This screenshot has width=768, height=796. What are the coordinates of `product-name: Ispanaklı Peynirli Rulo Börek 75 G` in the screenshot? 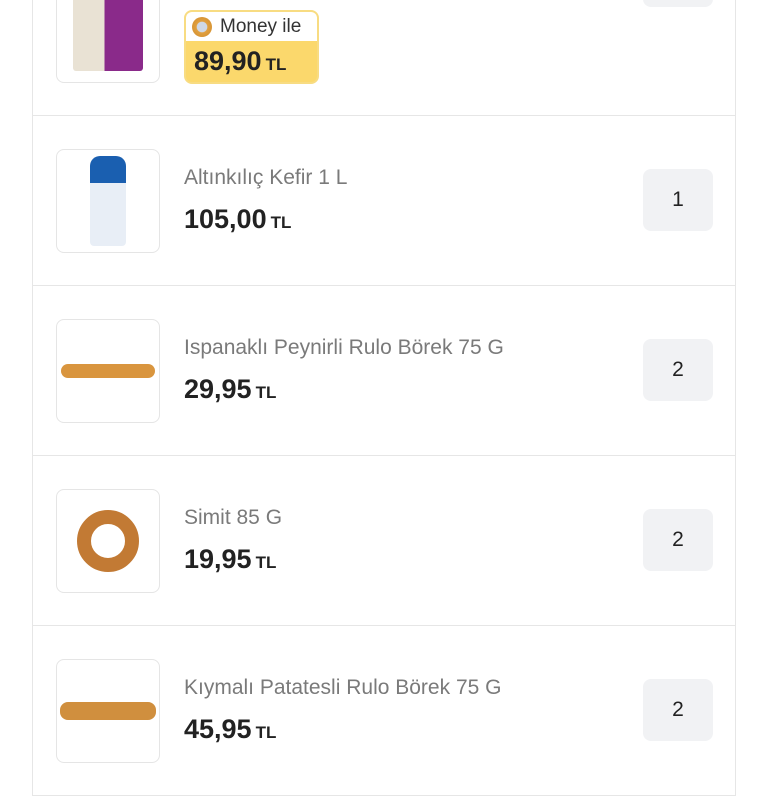 It's located at (344, 347).